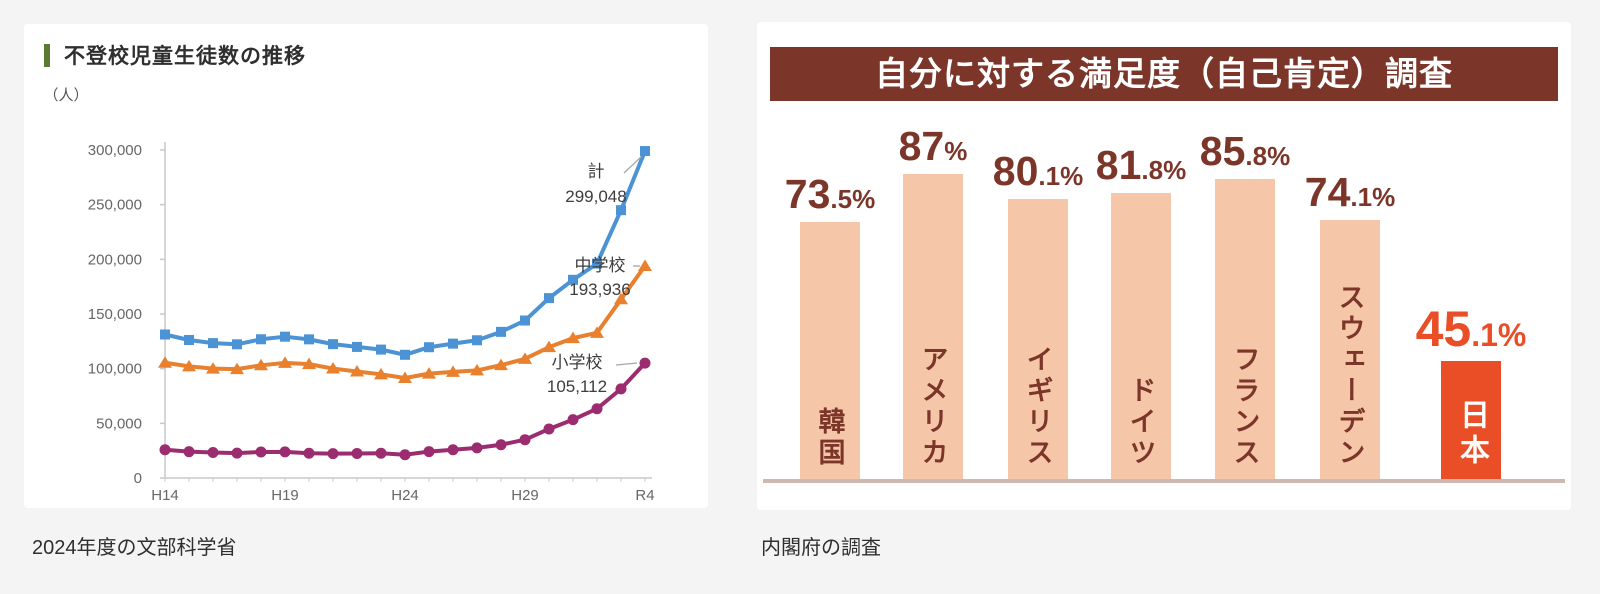 This screenshot has width=1600, height=594. What do you see at coordinates (175, 55) in the screenshot?
I see `line-chart-title-row: 不登校児童生徒数の推移` at bounding box center [175, 55].